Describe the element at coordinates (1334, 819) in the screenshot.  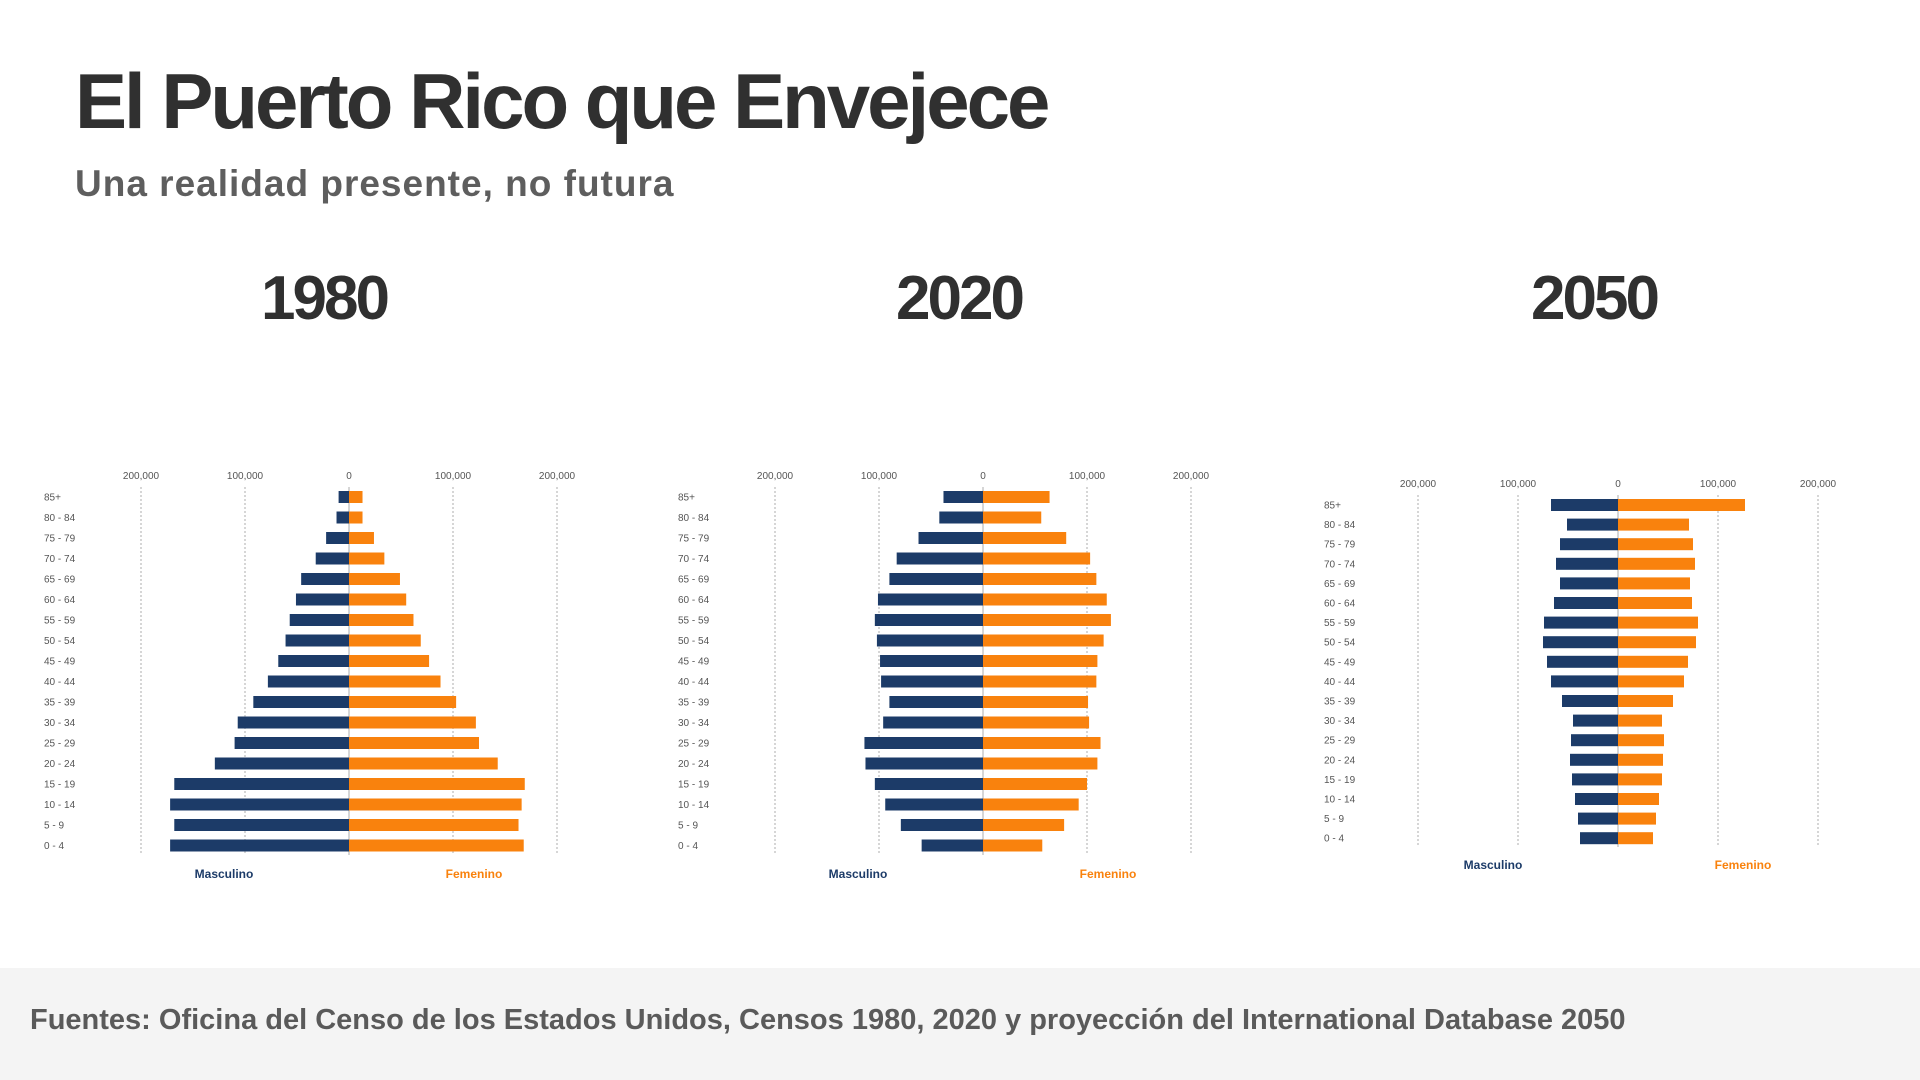
I see `age-group-label: 5 - 9` at that location.